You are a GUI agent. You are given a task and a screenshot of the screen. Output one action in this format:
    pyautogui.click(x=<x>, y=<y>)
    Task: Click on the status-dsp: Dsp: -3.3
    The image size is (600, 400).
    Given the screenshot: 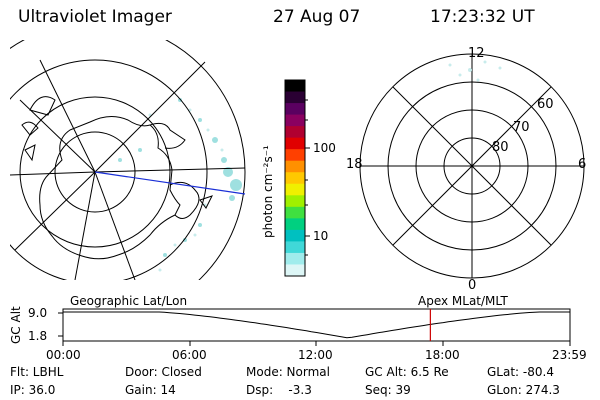 What is the action you would take?
    pyautogui.click(x=279, y=390)
    